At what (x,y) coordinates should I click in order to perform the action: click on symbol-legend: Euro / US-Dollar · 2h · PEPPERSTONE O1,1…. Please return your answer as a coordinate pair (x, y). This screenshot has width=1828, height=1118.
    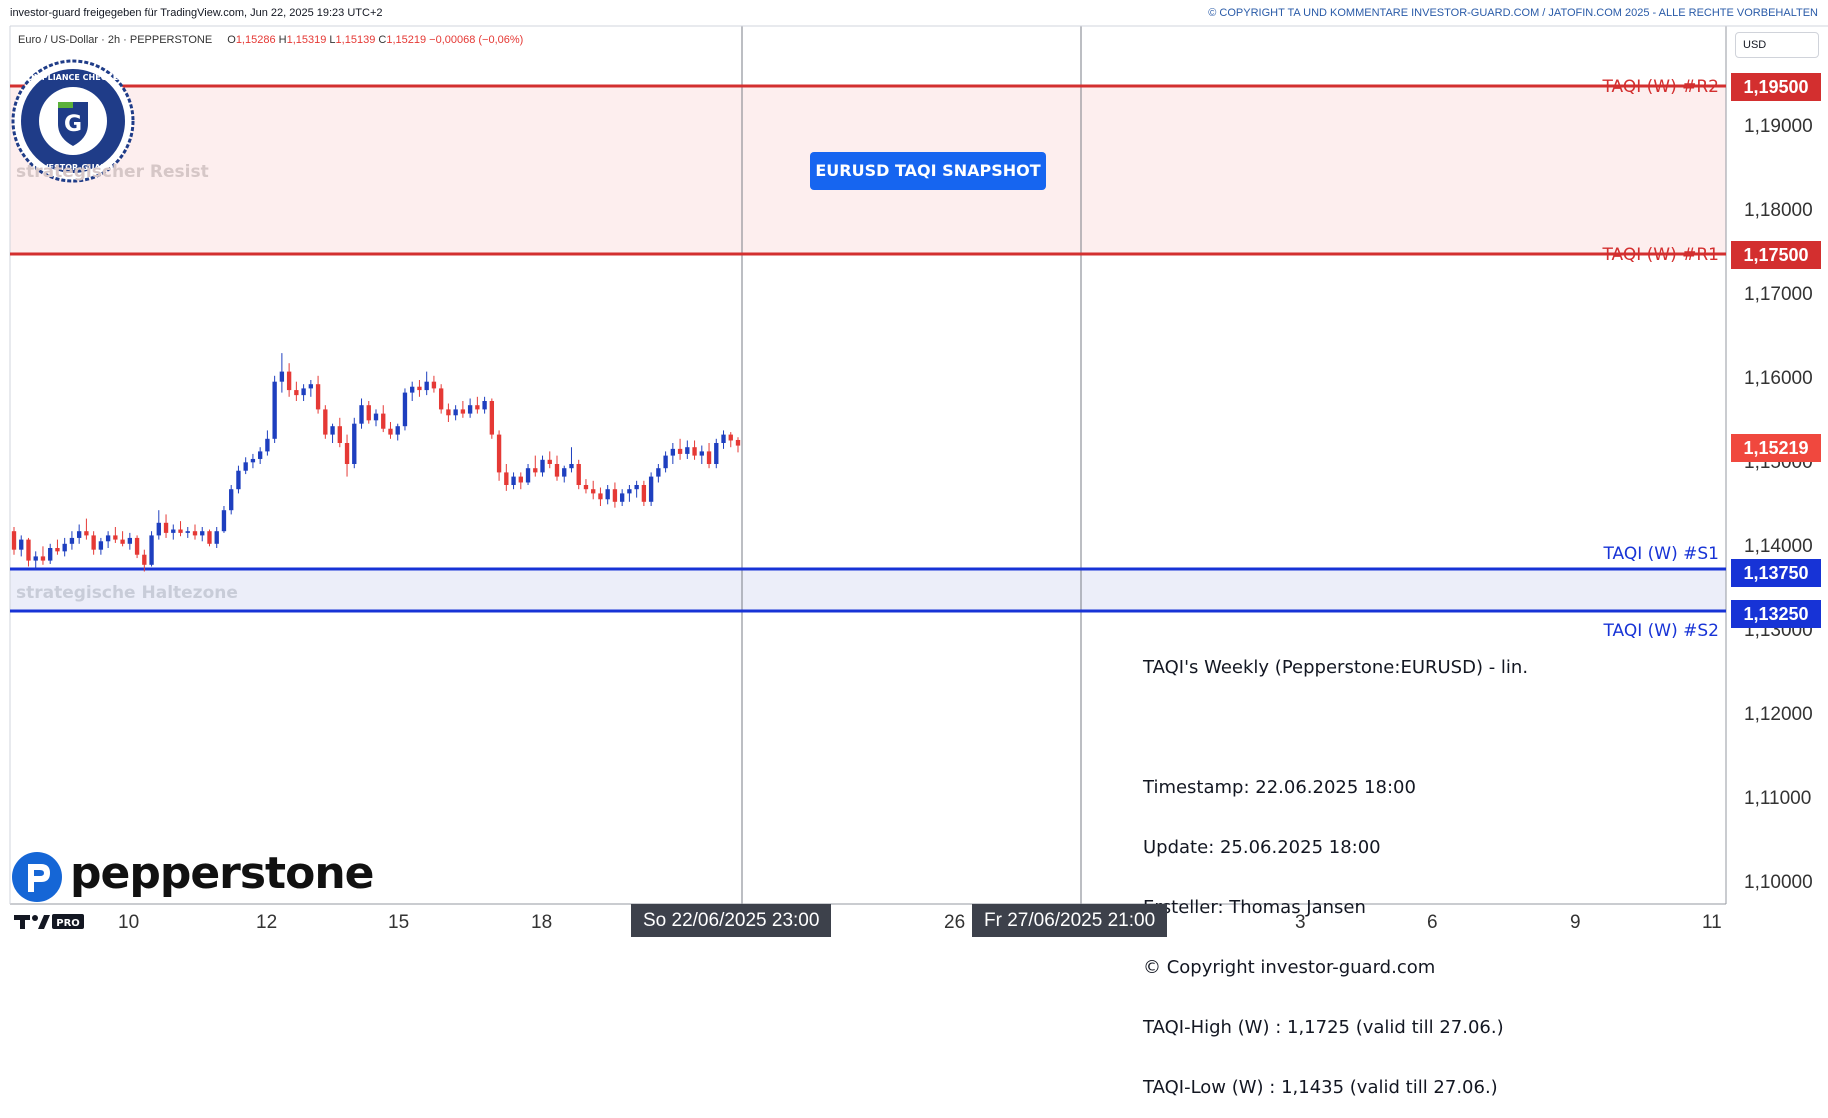
    Looking at the image, I should click on (270, 40).